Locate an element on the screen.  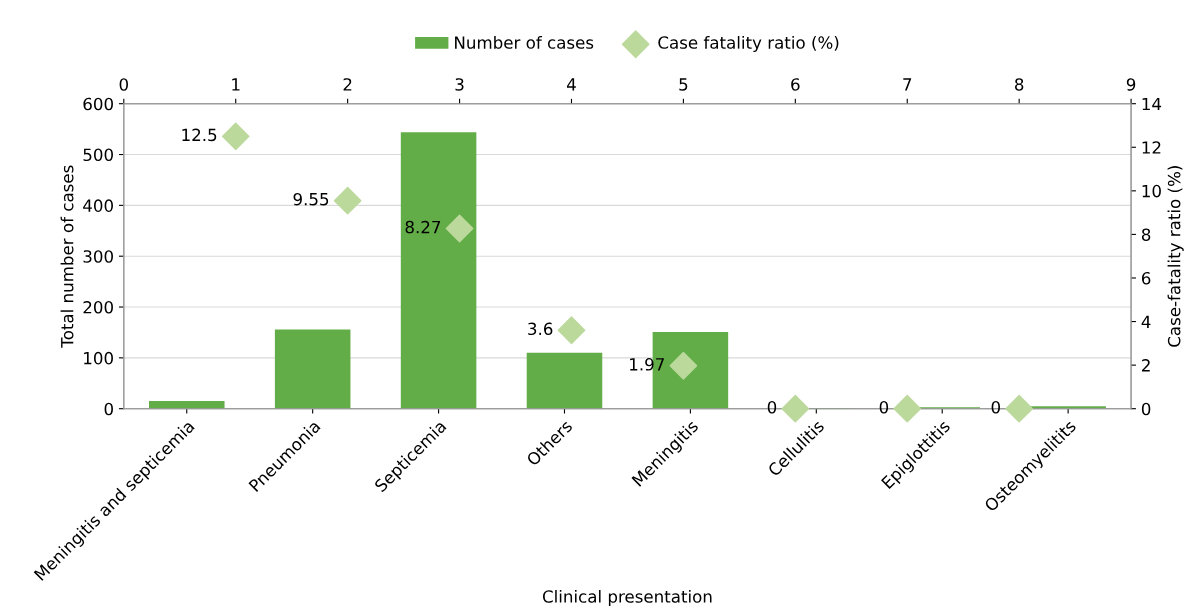
legend-label: Case fatality ratio (%) is located at coordinates (748, 44).